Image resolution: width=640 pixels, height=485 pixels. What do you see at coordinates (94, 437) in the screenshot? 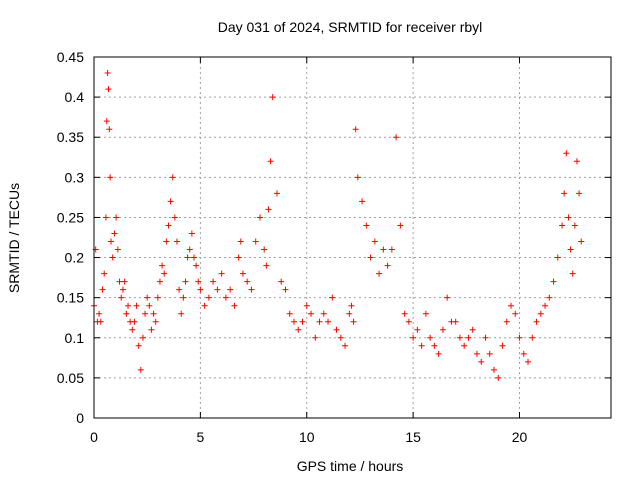
I see `x-tick-label: 0` at bounding box center [94, 437].